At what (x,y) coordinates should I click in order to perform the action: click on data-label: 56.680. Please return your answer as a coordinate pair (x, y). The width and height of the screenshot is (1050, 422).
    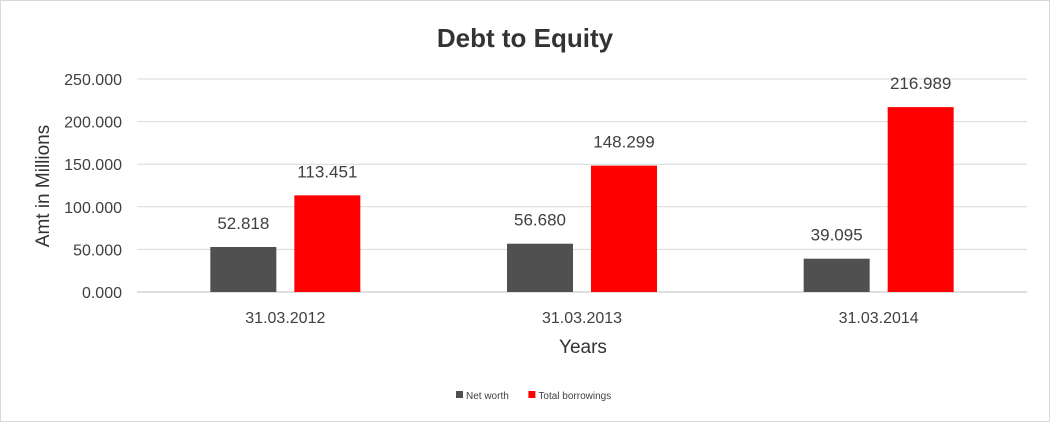
    Looking at the image, I should click on (540, 220).